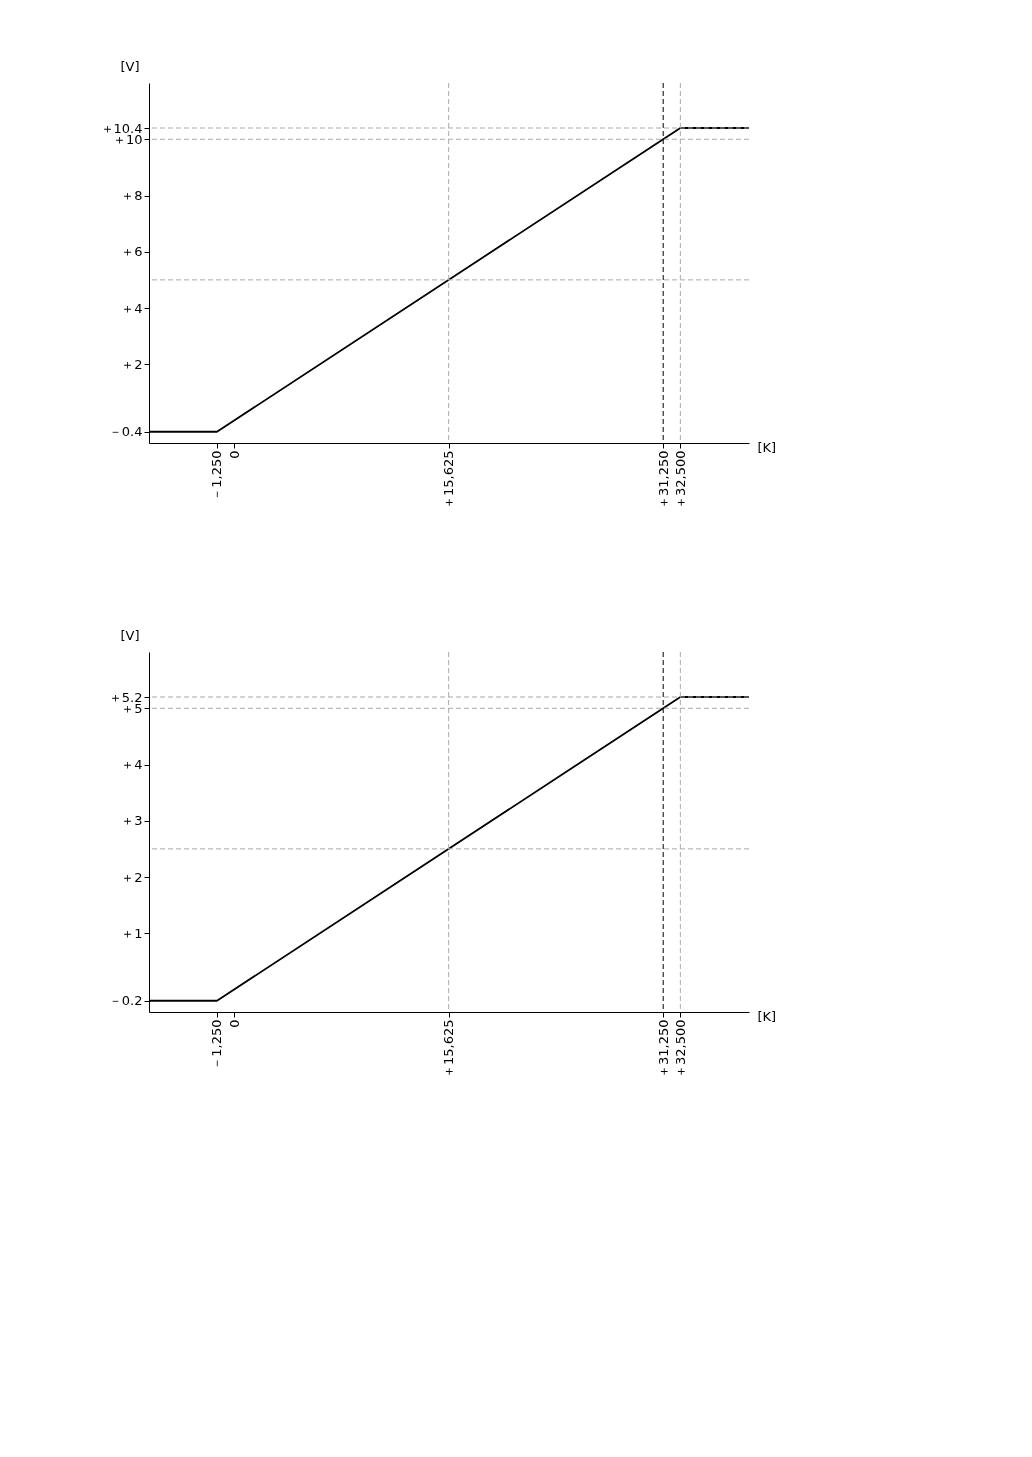  Describe the element at coordinates (121, 128) in the screenshot. I see `y-tick-label: ＋10.4` at that location.